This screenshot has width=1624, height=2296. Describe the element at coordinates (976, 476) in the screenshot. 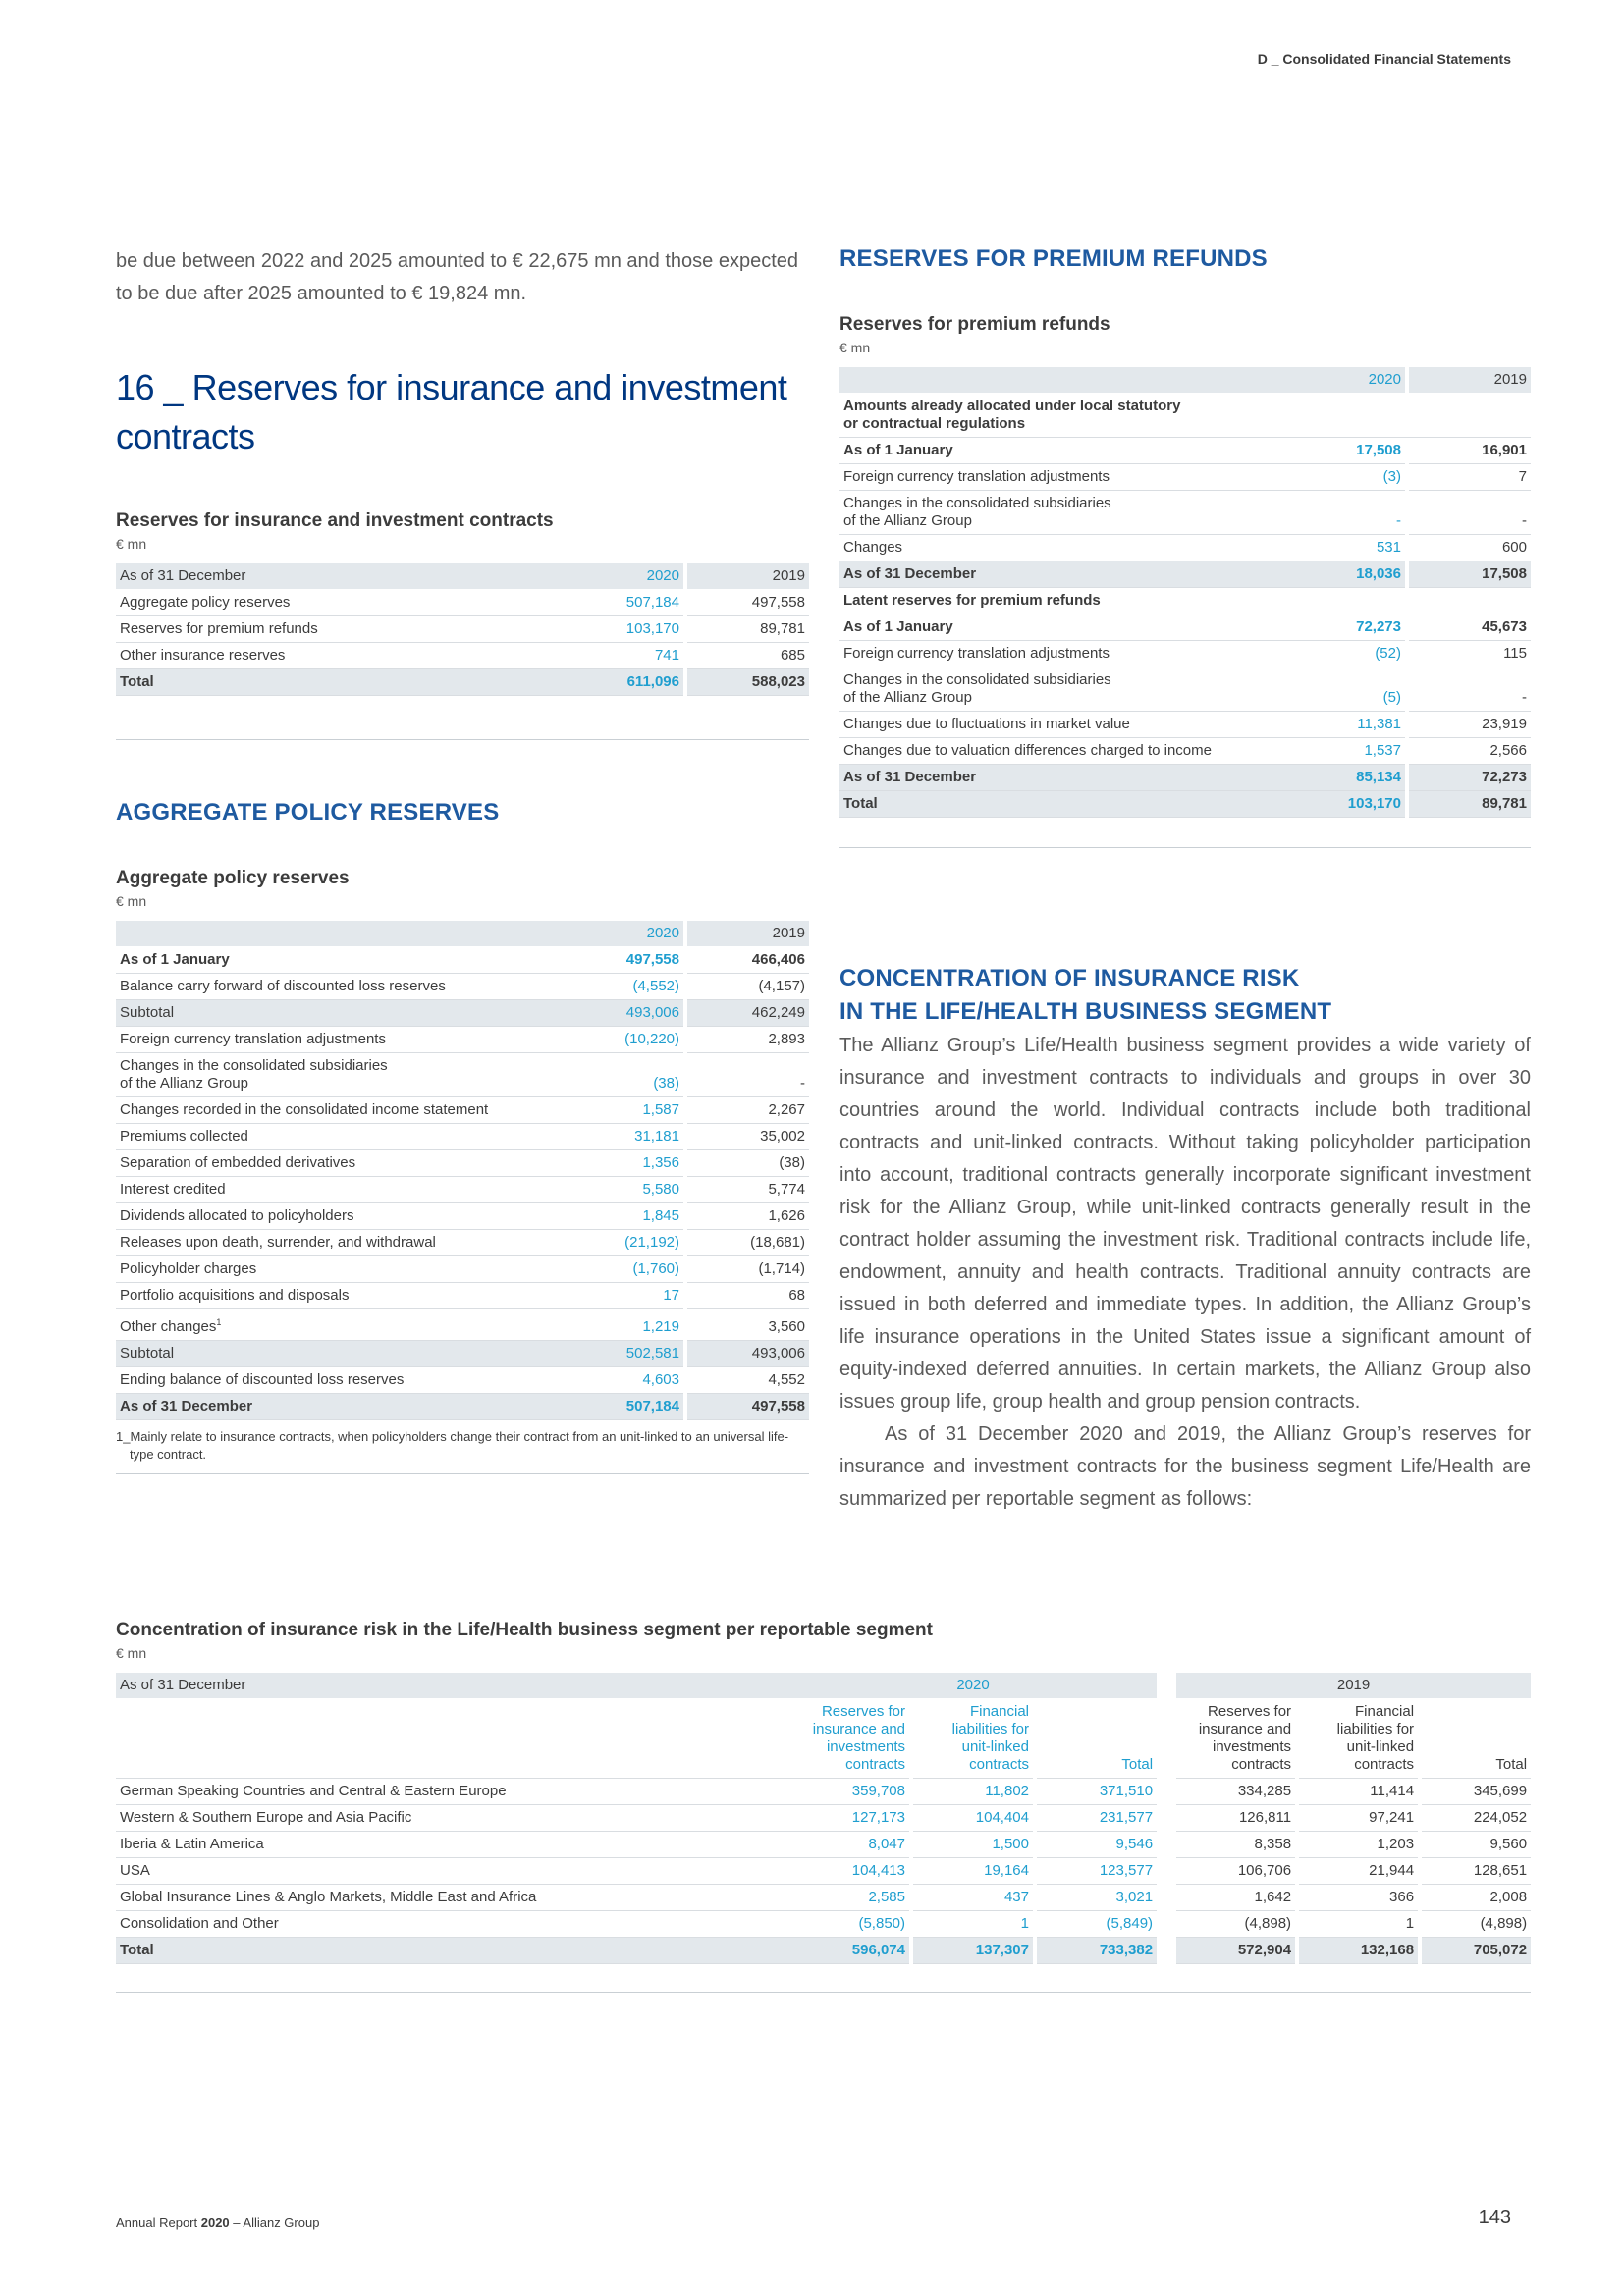

I see `row-label-text: Foreign currency translation adjustments` at that location.